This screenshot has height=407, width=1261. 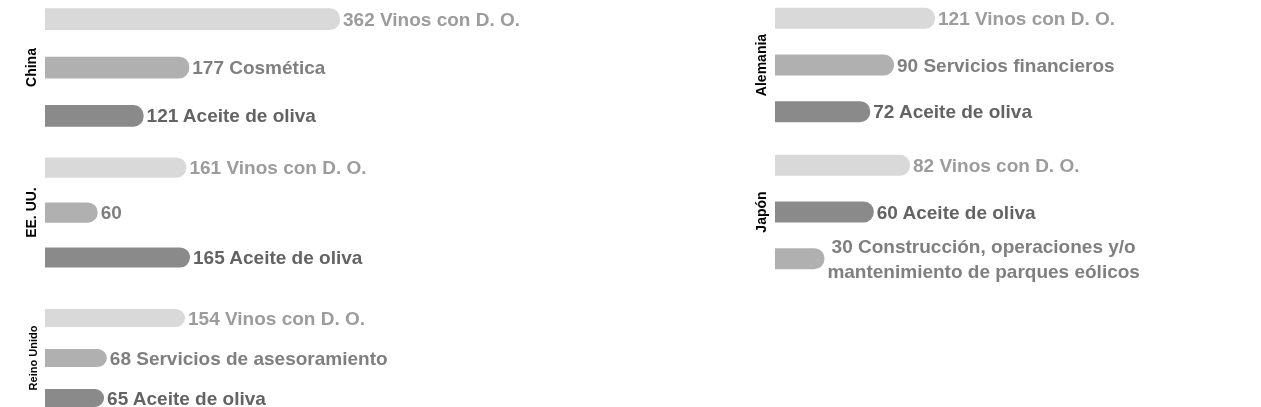 What do you see at coordinates (956, 212) in the screenshot?
I see `data-label: 60 Aceite de oliva` at bounding box center [956, 212].